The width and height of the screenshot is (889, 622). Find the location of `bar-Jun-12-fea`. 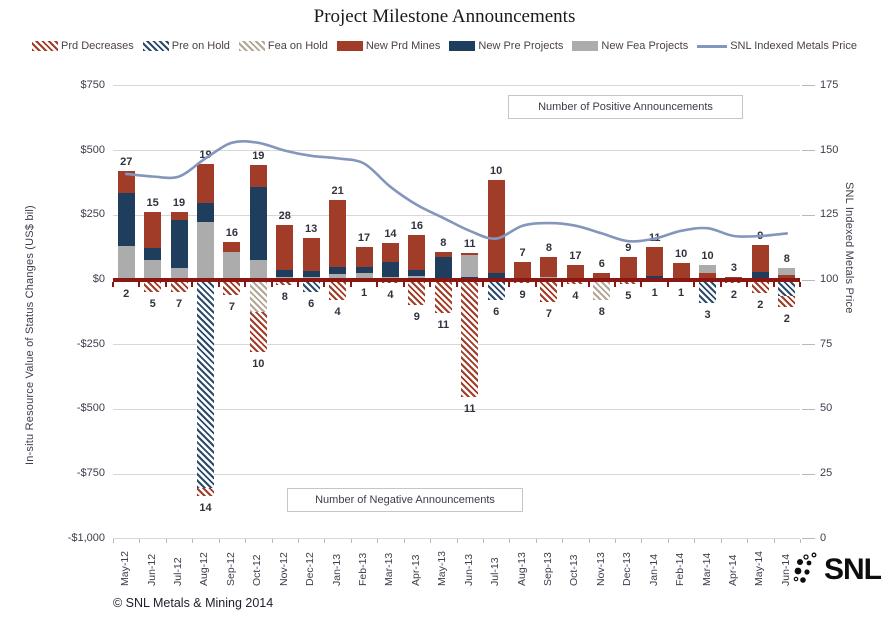

bar-Jun-12-fea is located at coordinates (153, 270).